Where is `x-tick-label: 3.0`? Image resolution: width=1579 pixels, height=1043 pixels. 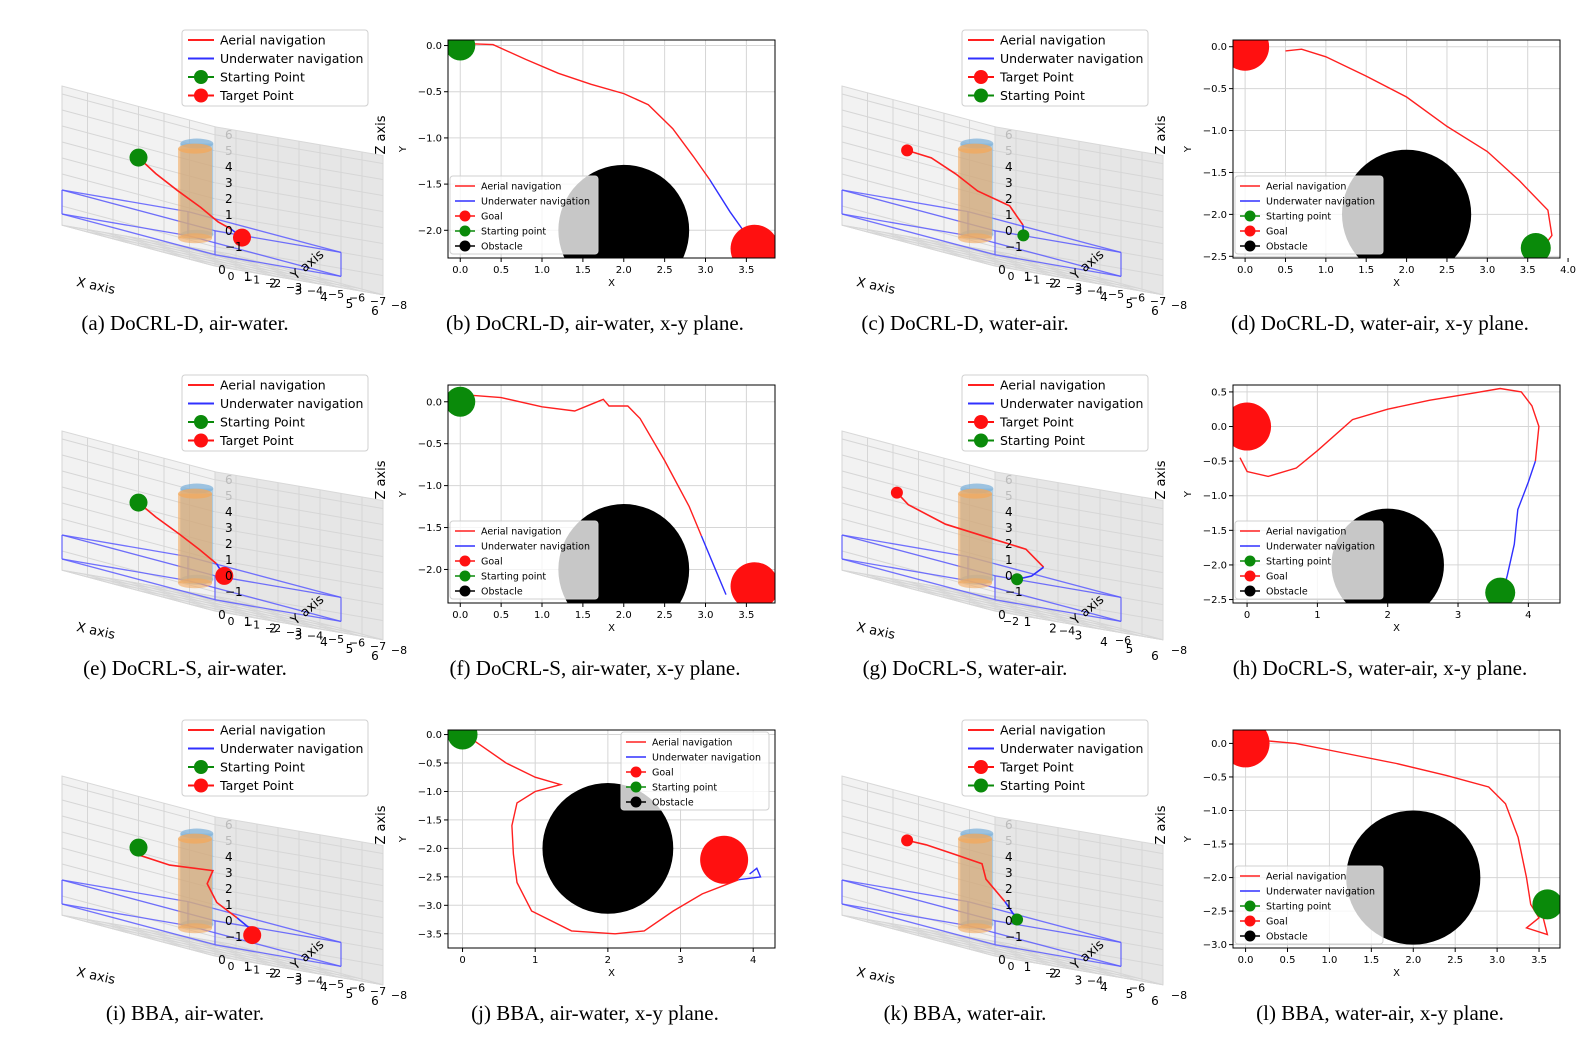 x-tick-label: 3.0 is located at coordinates (706, 270).